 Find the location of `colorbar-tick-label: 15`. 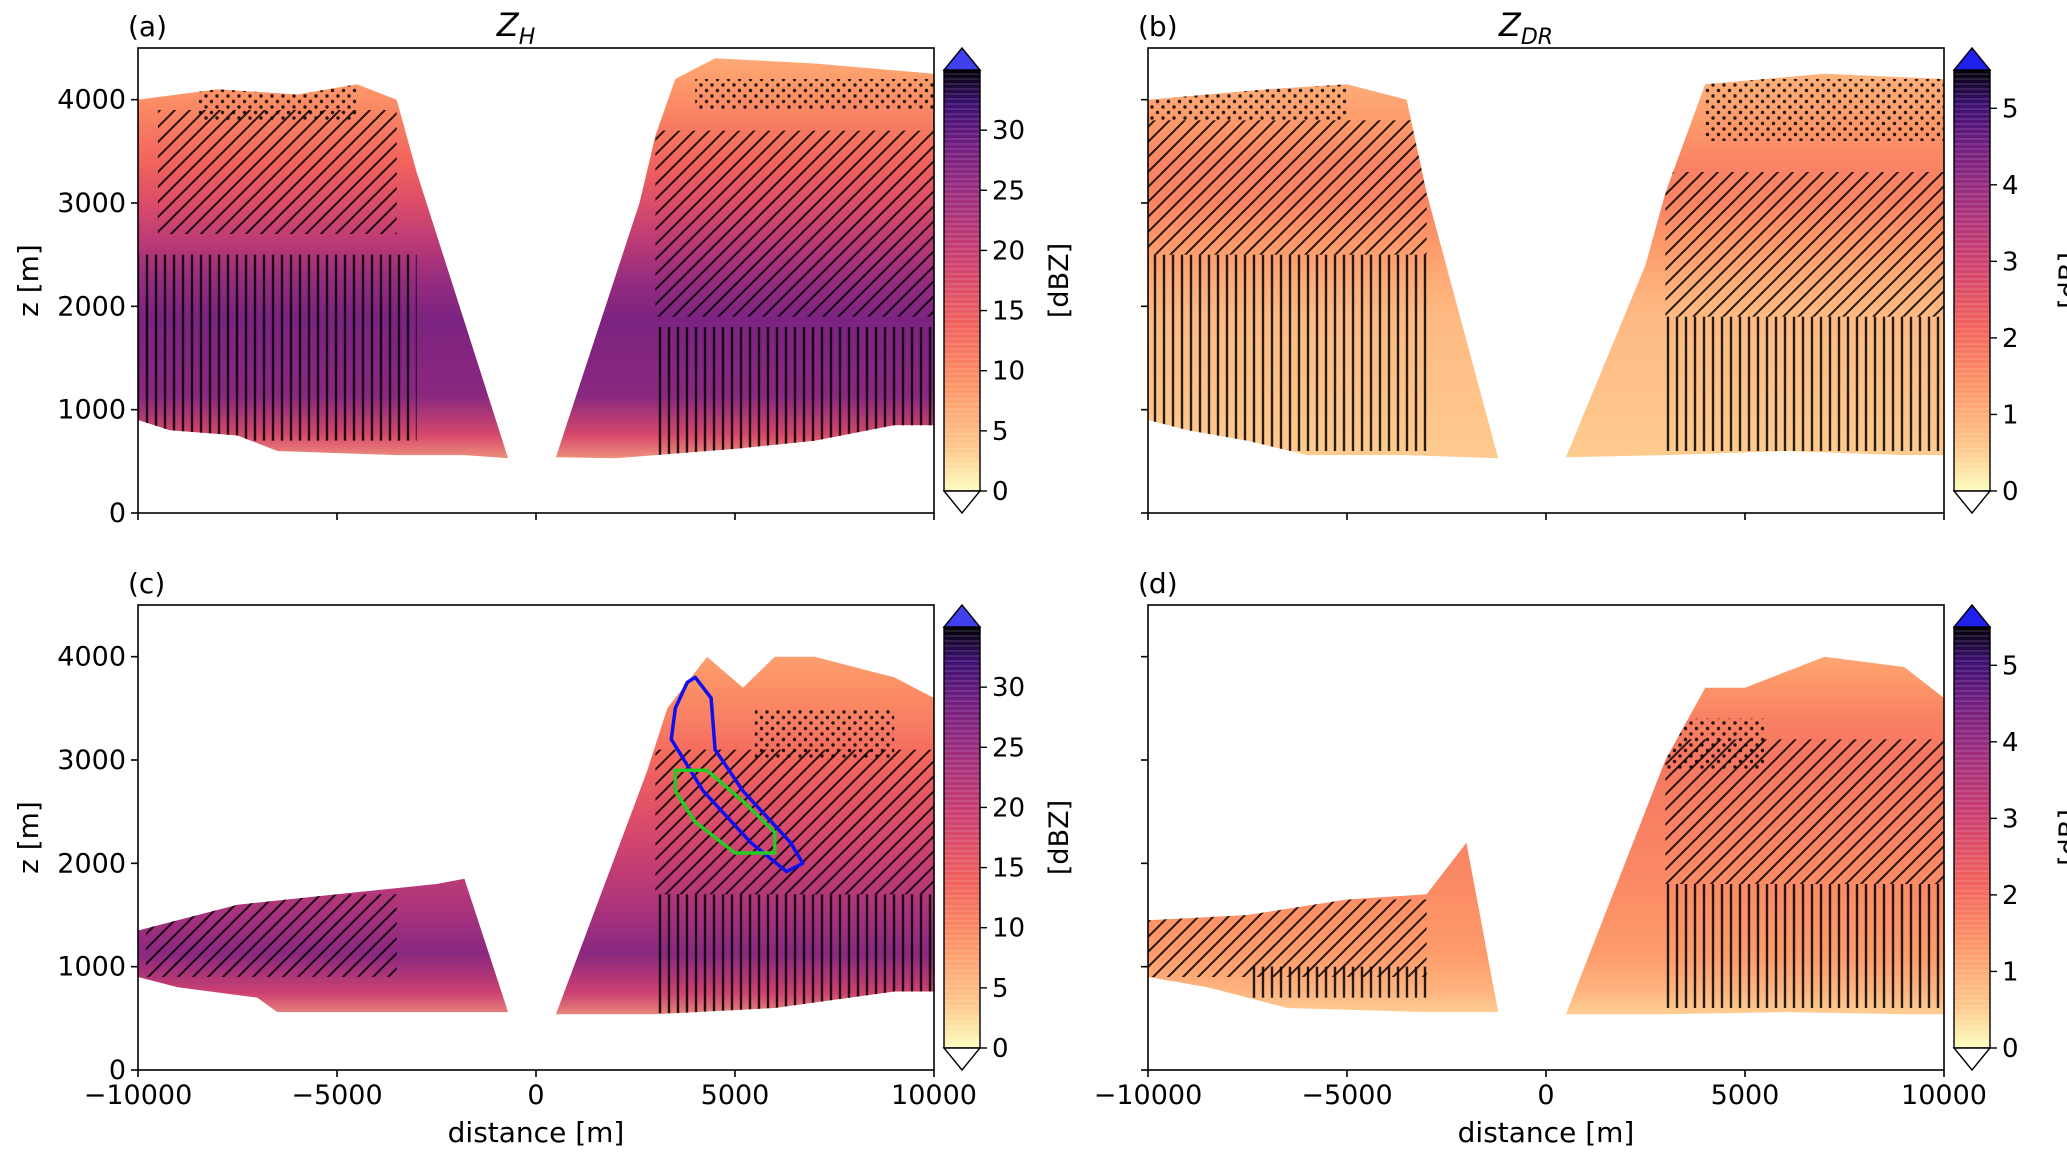

colorbar-tick-label: 15 is located at coordinates (1008, 869).